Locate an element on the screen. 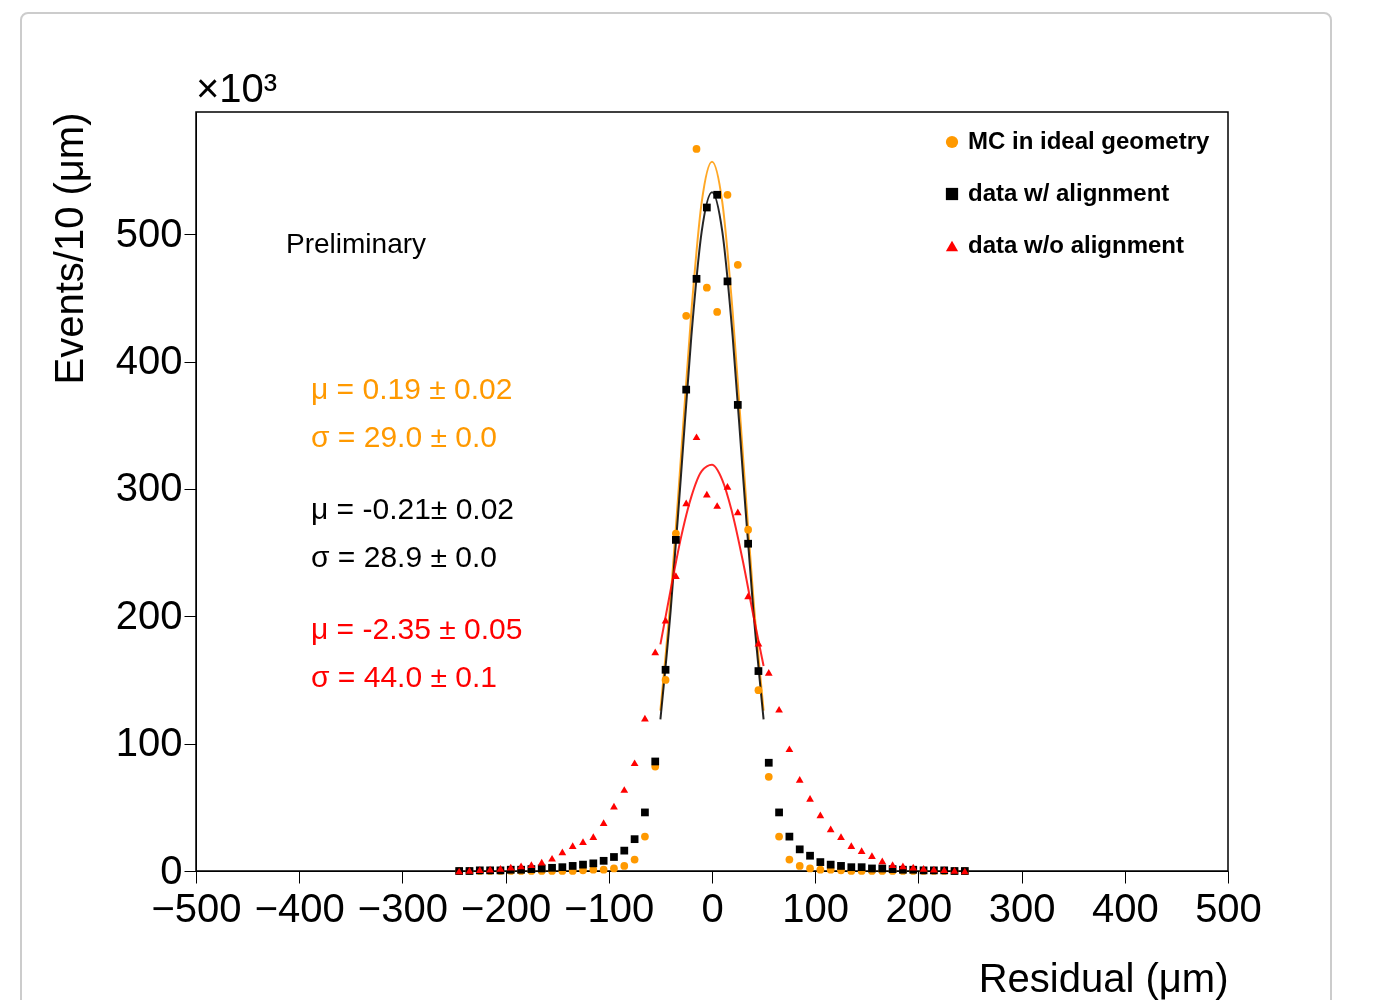 This screenshot has height=1000, width=1373. x-tick-label: −400 is located at coordinates (299, 907).